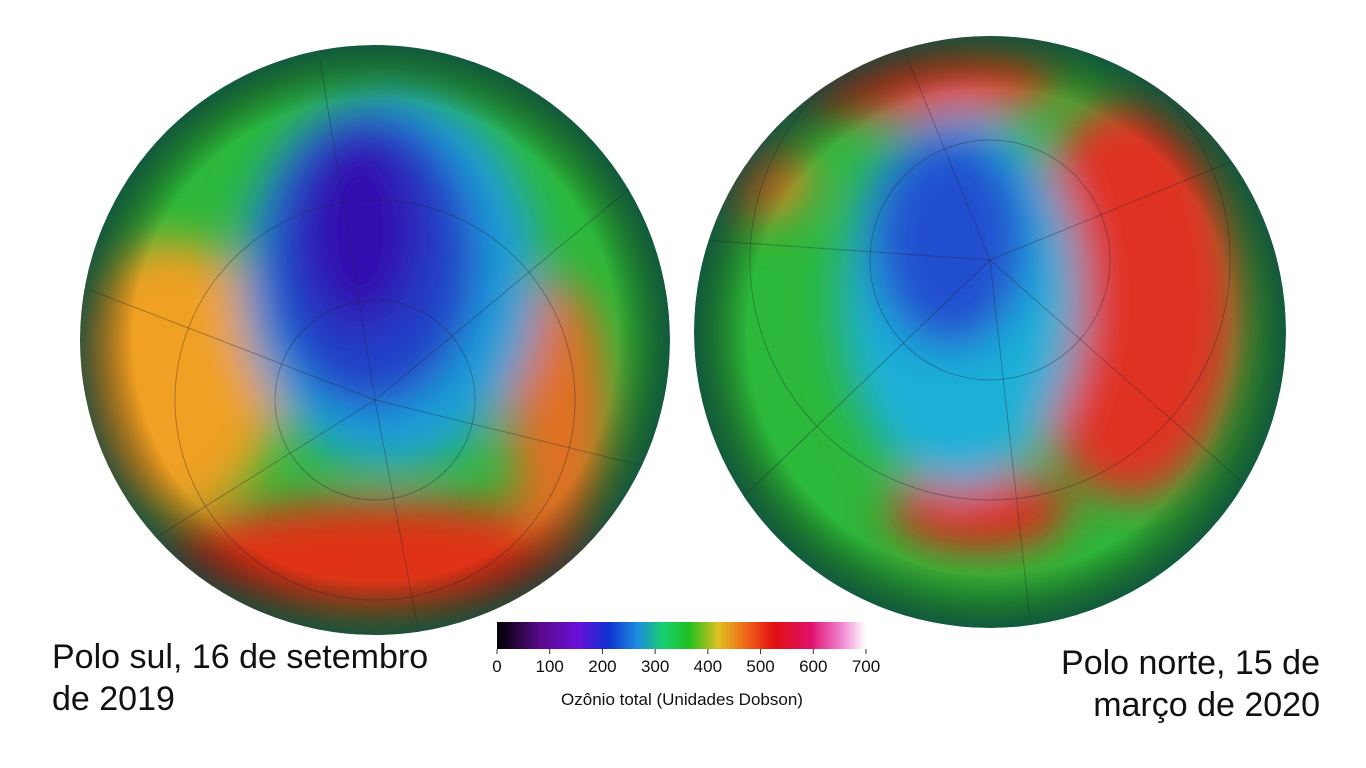 The height and width of the screenshot is (768, 1366). Describe the element at coordinates (866, 666) in the screenshot. I see `colorbar-tick-label: 700` at that location.